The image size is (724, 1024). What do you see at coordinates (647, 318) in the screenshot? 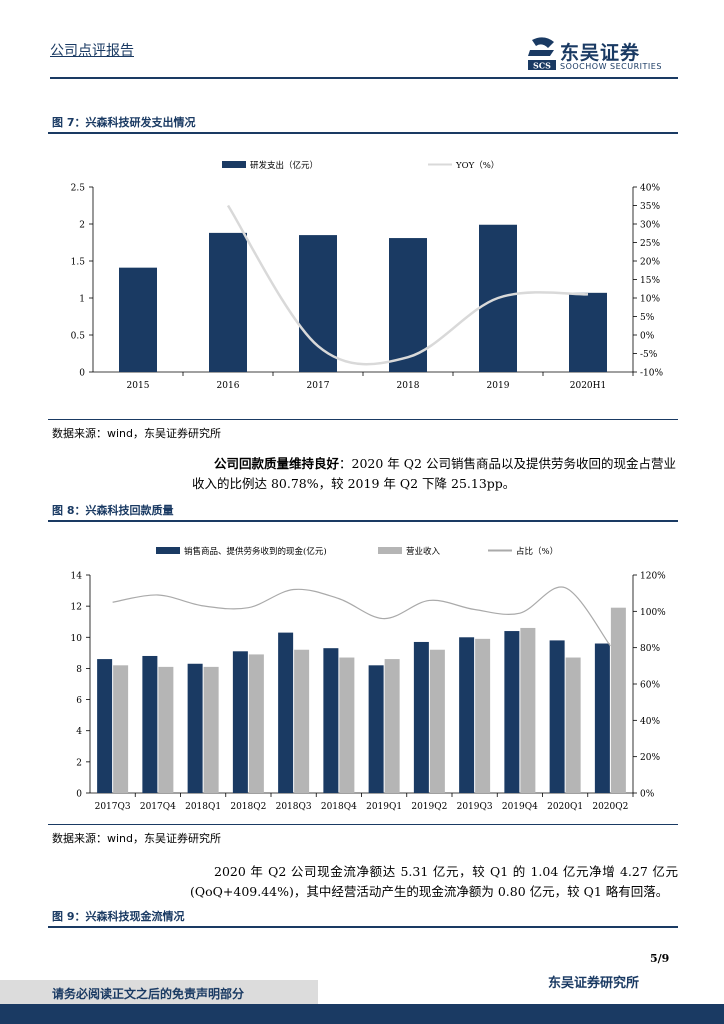
I see `right-tick-label: 5%` at bounding box center [647, 318].